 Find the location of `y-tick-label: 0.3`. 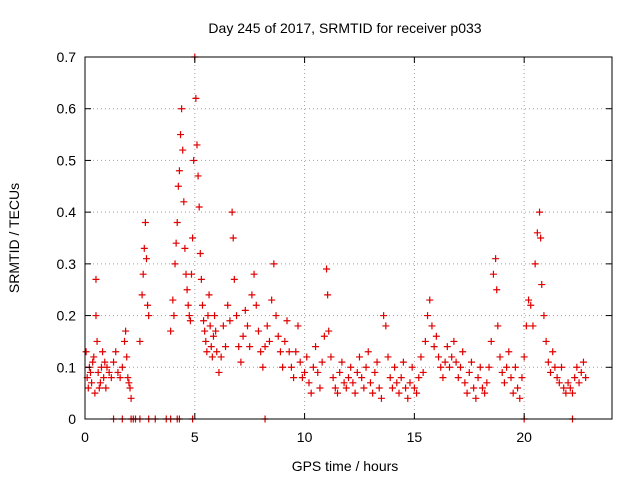

y-tick-label: 0.3 is located at coordinates (67, 264).